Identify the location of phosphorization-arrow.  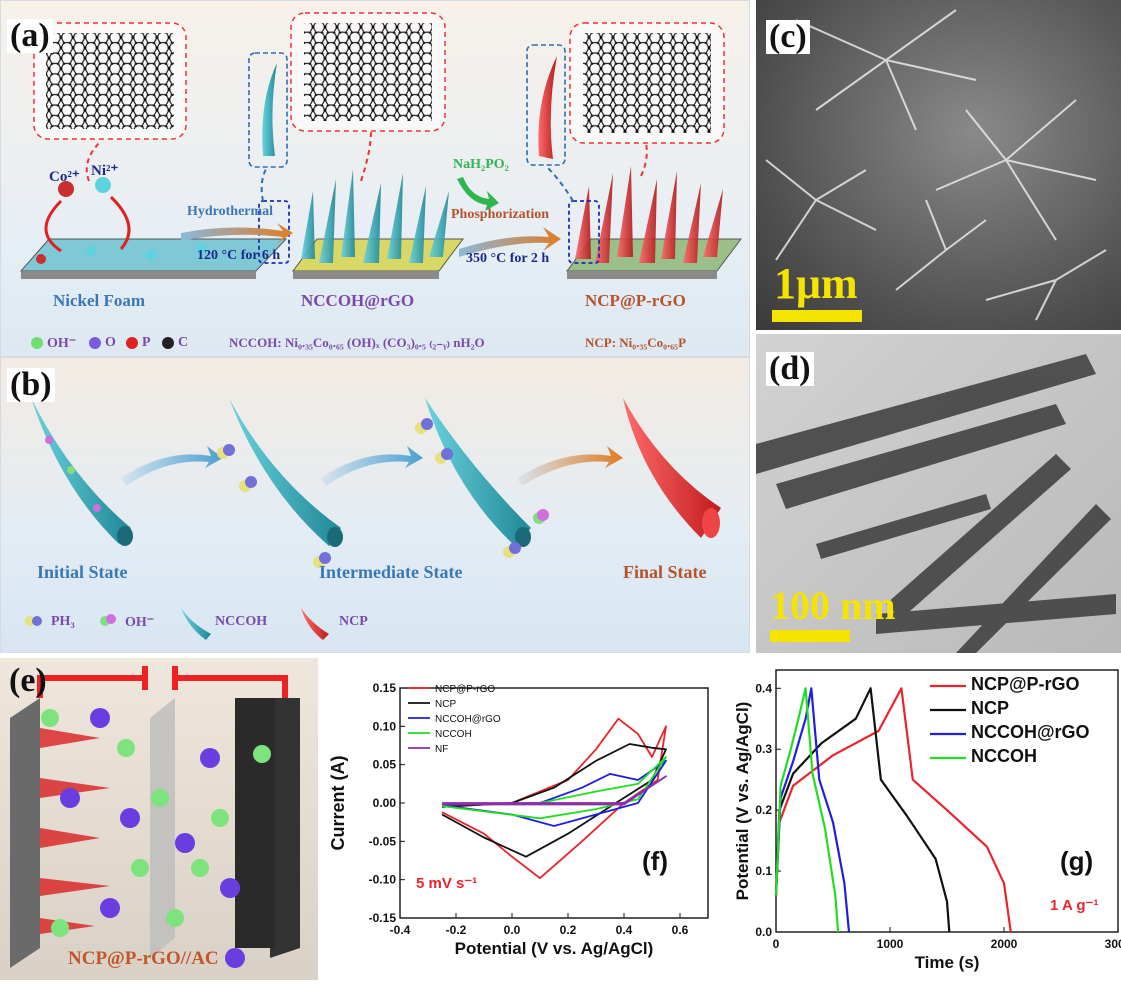
(510, 242).